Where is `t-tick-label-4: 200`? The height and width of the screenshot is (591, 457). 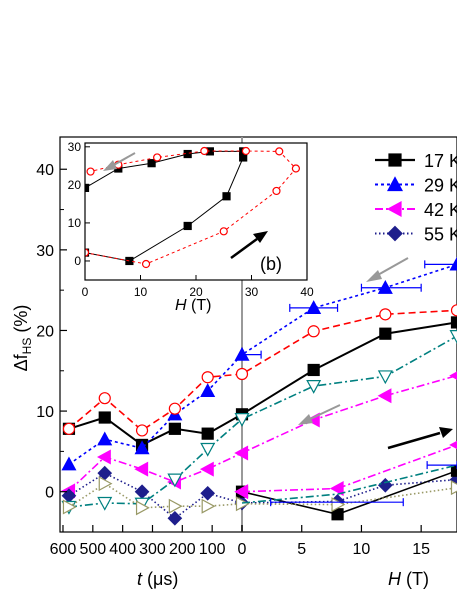 t-tick-label-4: 200 is located at coordinates (182, 549).